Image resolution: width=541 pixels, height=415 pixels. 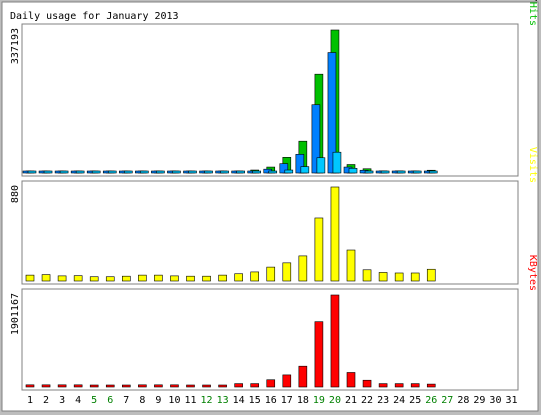 I want to click on y-max-label: 880, so click(x=15, y=194).